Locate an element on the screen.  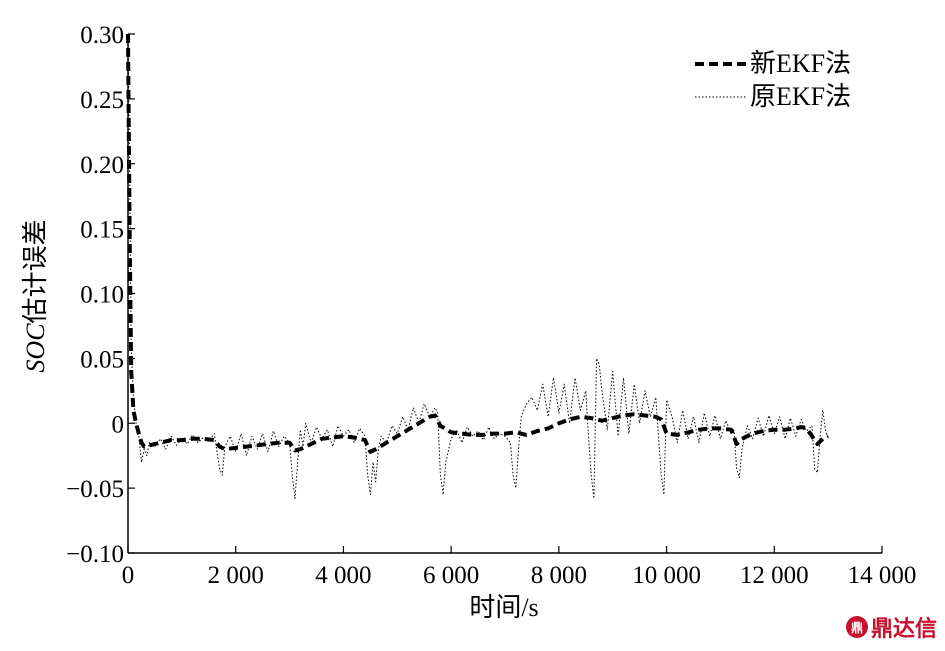
y-axis-title: SOC估计误差 is located at coordinates (35, 295).